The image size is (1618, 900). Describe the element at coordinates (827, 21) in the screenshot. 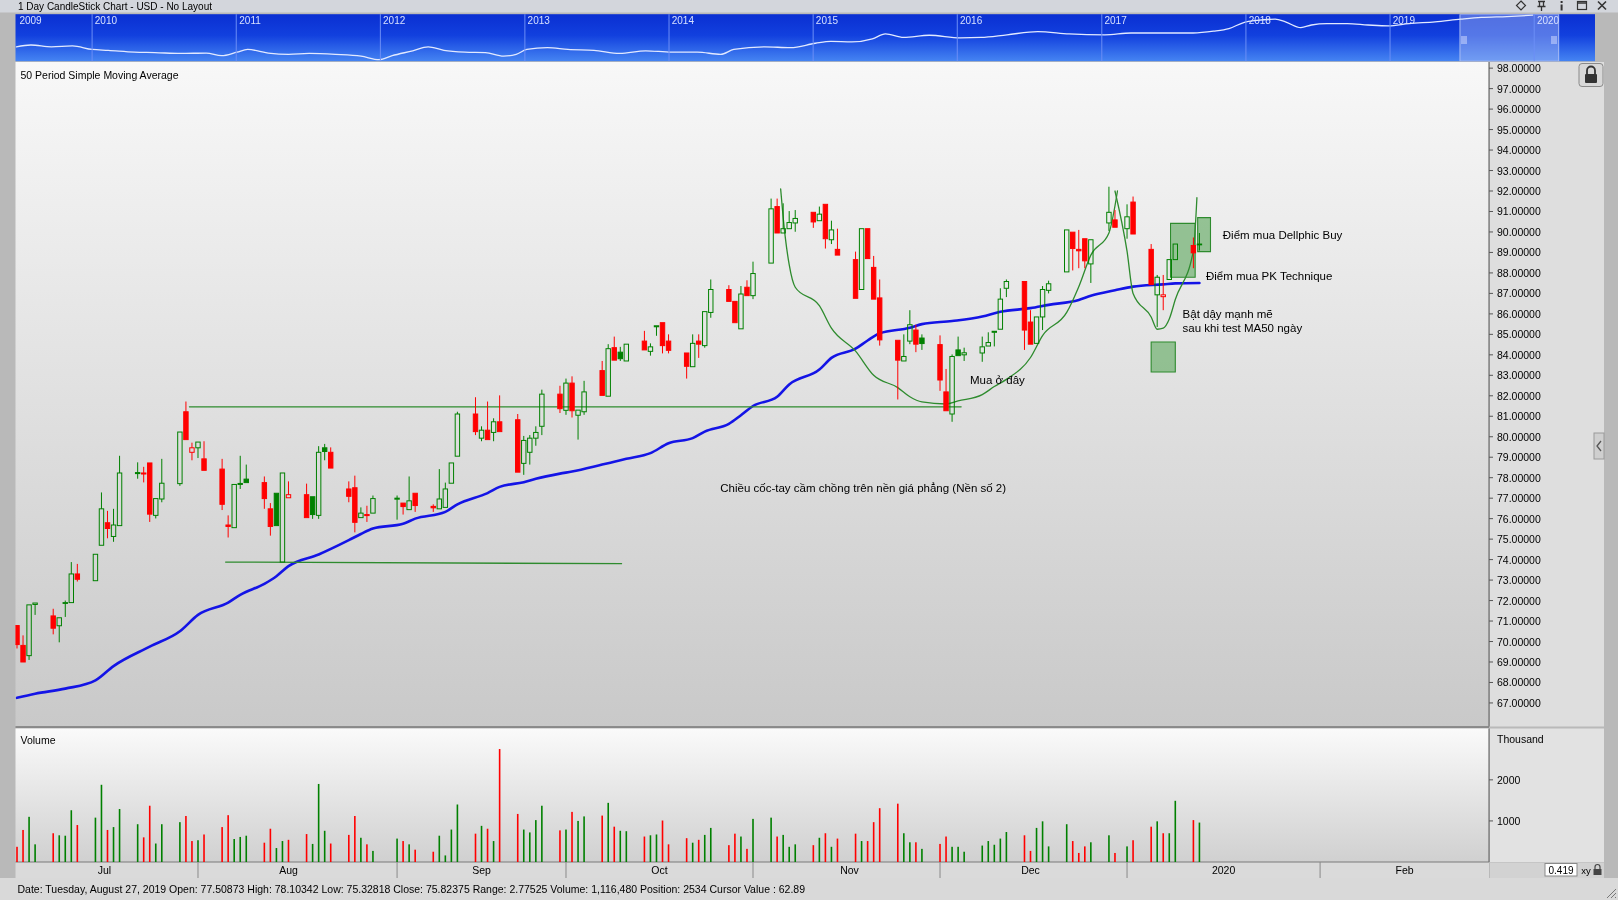

I see `x-tick-label: 2015` at that location.